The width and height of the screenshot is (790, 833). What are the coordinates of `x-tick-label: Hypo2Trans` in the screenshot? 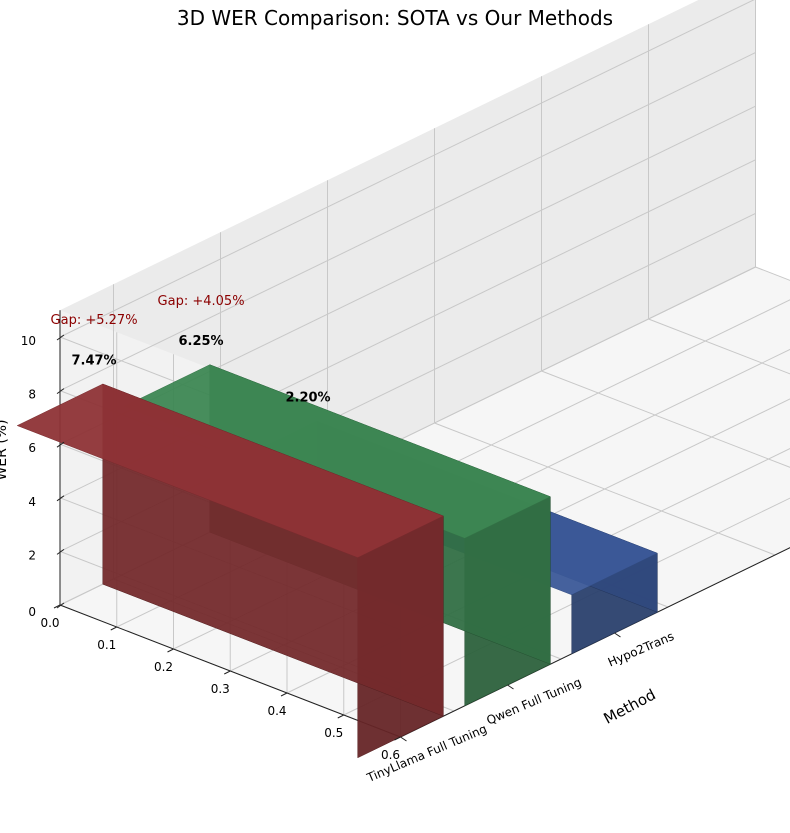 It's located at (641, 649).